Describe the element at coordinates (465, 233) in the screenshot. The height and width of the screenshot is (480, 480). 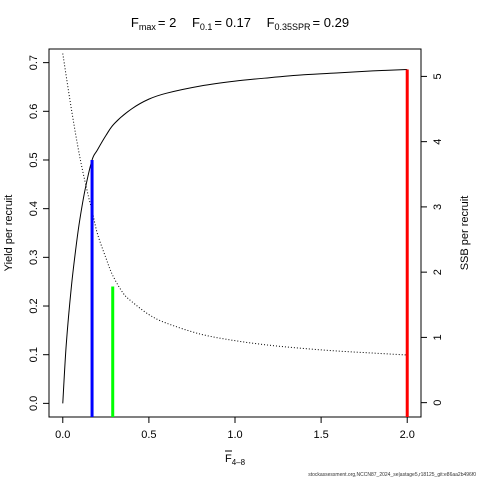
I see `y-axis-right-title: SSB per recruit` at that location.